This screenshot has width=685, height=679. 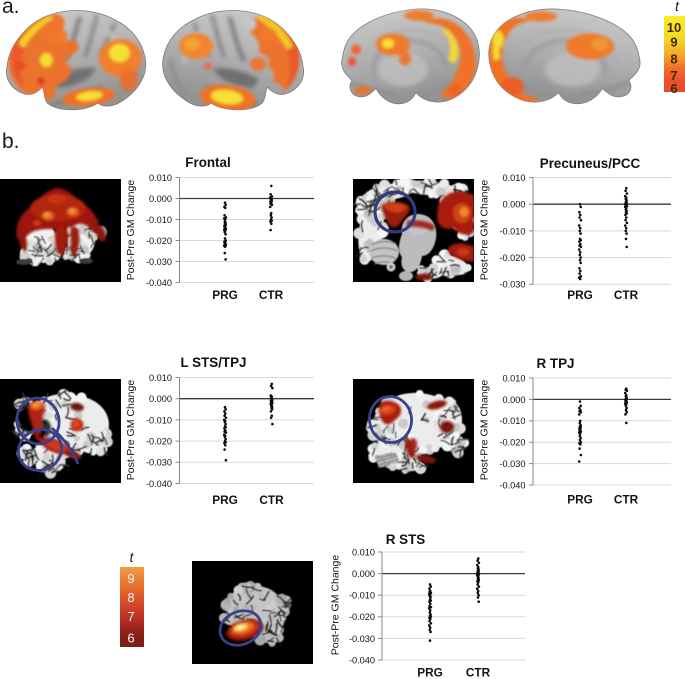 I want to click on svg-text: 10, so click(x=674, y=27).